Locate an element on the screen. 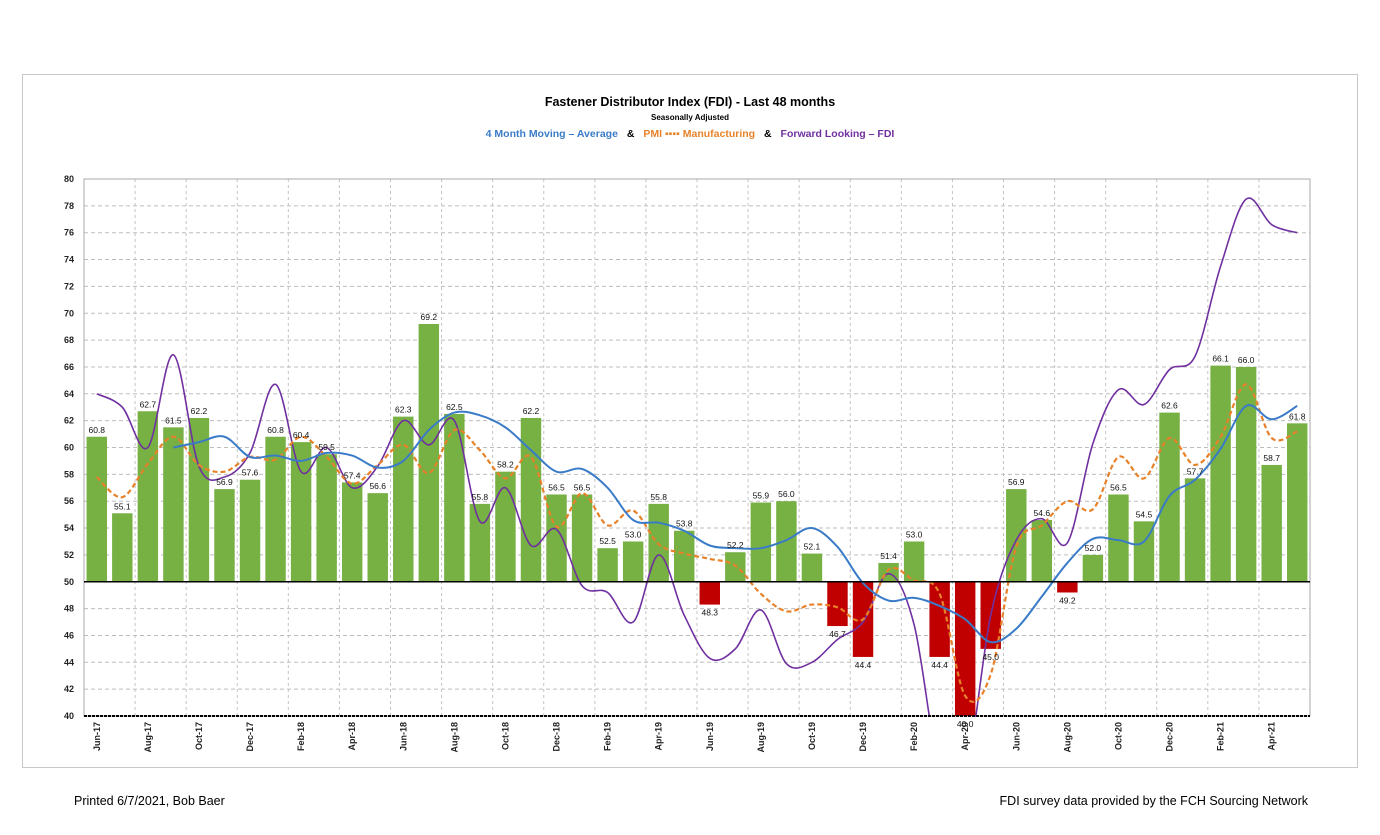 This screenshot has width=1380, height=835. bar-data-label: 56.6 is located at coordinates (377, 486).